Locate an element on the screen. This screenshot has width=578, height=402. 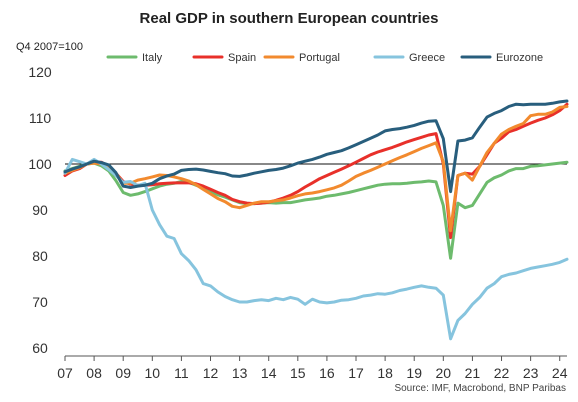
x-tick-label: 23 is located at coordinates (531, 373).